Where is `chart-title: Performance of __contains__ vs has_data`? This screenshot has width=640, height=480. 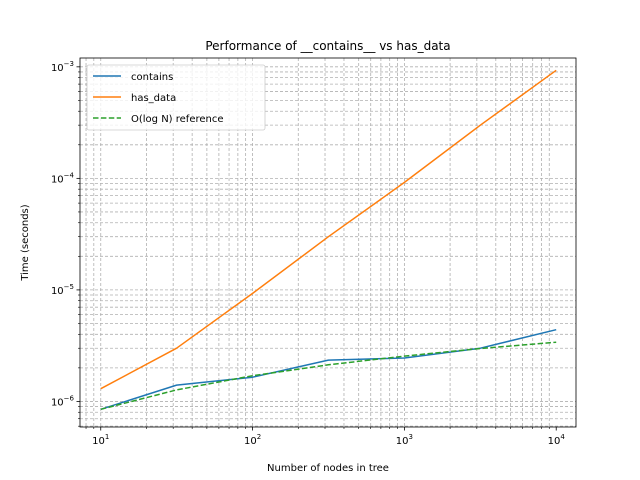
chart-title: Performance of __contains__ vs has_data is located at coordinates (327, 46).